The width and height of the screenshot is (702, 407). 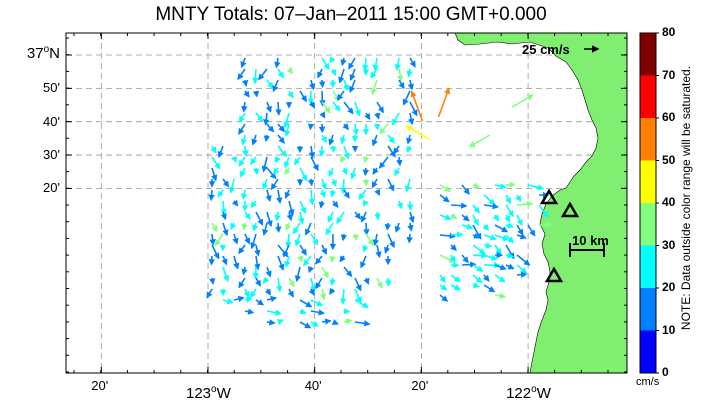 What do you see at coordinates (570, 209) in the screenshot?
I see `radar-site-marker` at bounding box center [570, 209].